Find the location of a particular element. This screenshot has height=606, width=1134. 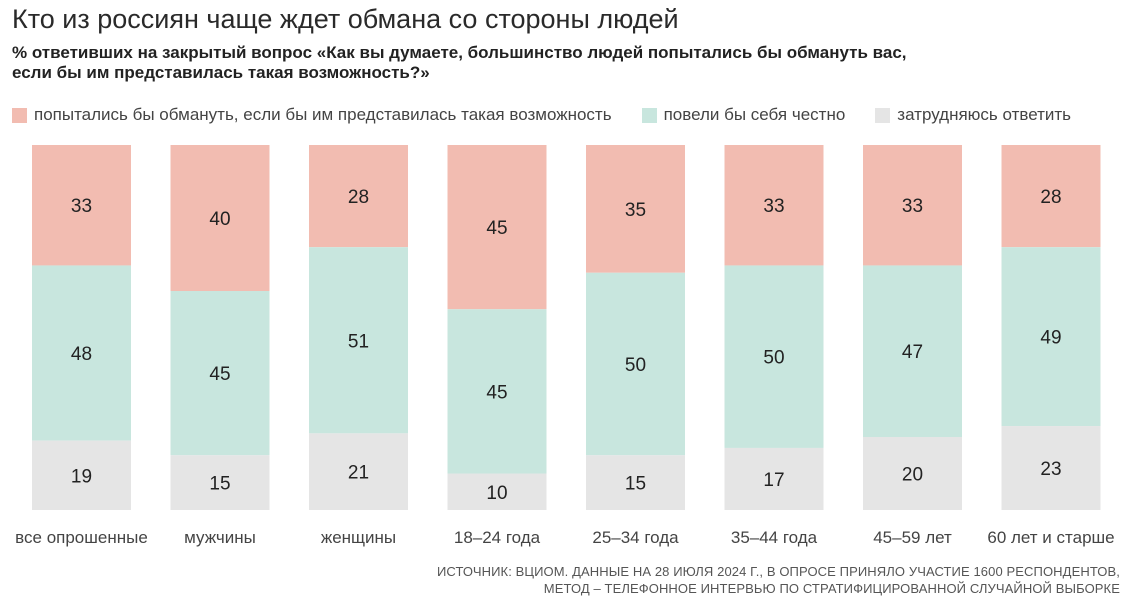

data-label-deceive-2: 28 is located at coordinates (358, 197).